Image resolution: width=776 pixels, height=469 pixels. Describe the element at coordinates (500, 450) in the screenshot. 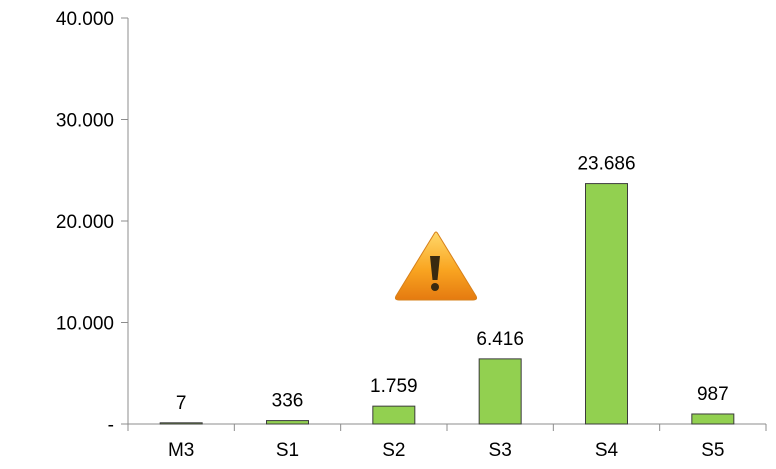

I see `x-tick-label-s3: S3` at that location.